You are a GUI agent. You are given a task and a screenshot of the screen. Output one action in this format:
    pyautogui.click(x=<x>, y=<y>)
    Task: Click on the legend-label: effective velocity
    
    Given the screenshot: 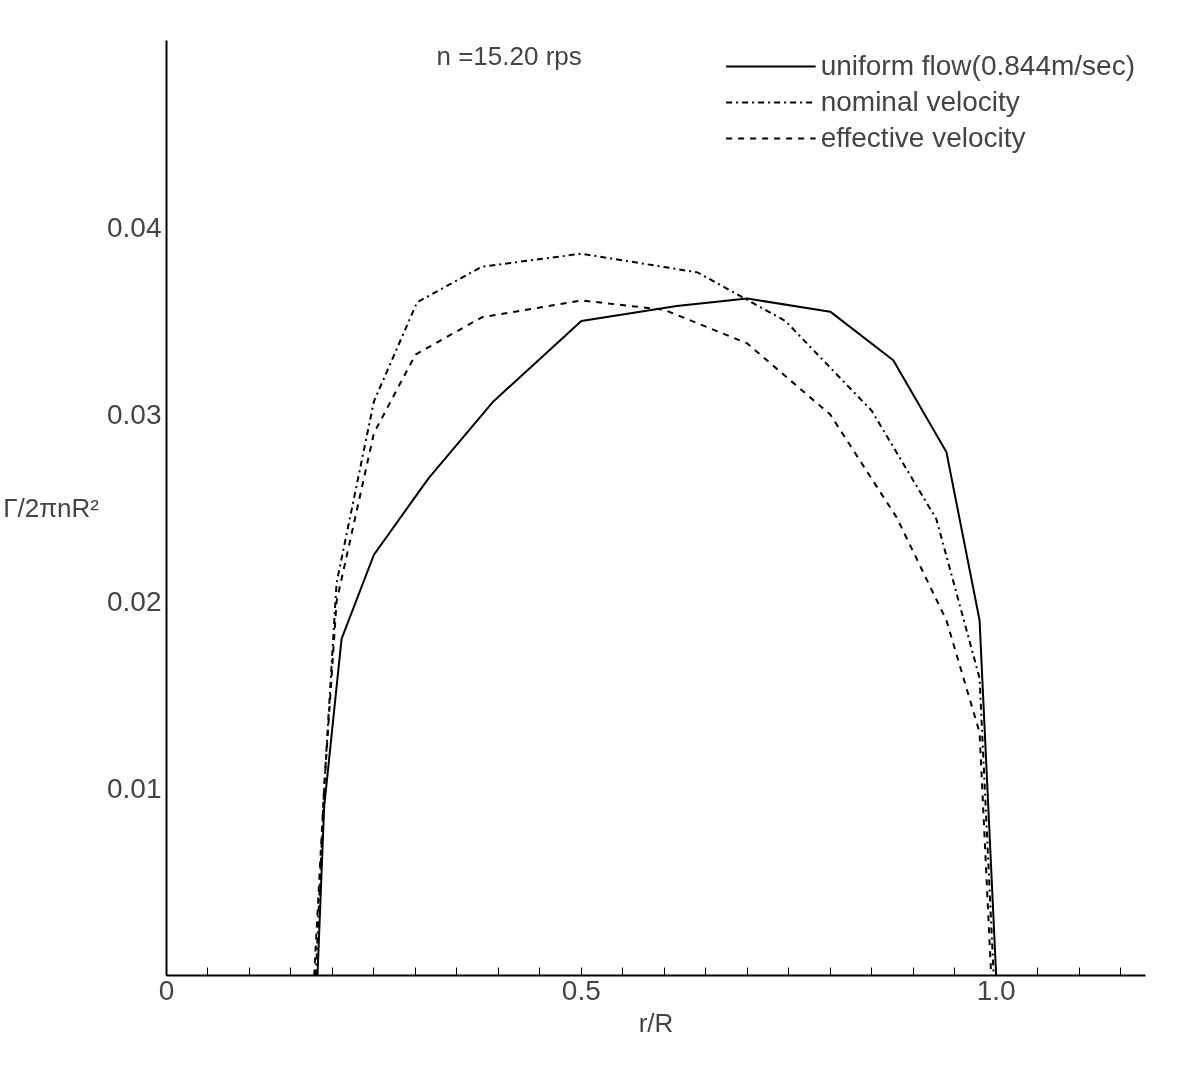 What is the action you would take?
    pyautogui.click(x=923, y=138)
    